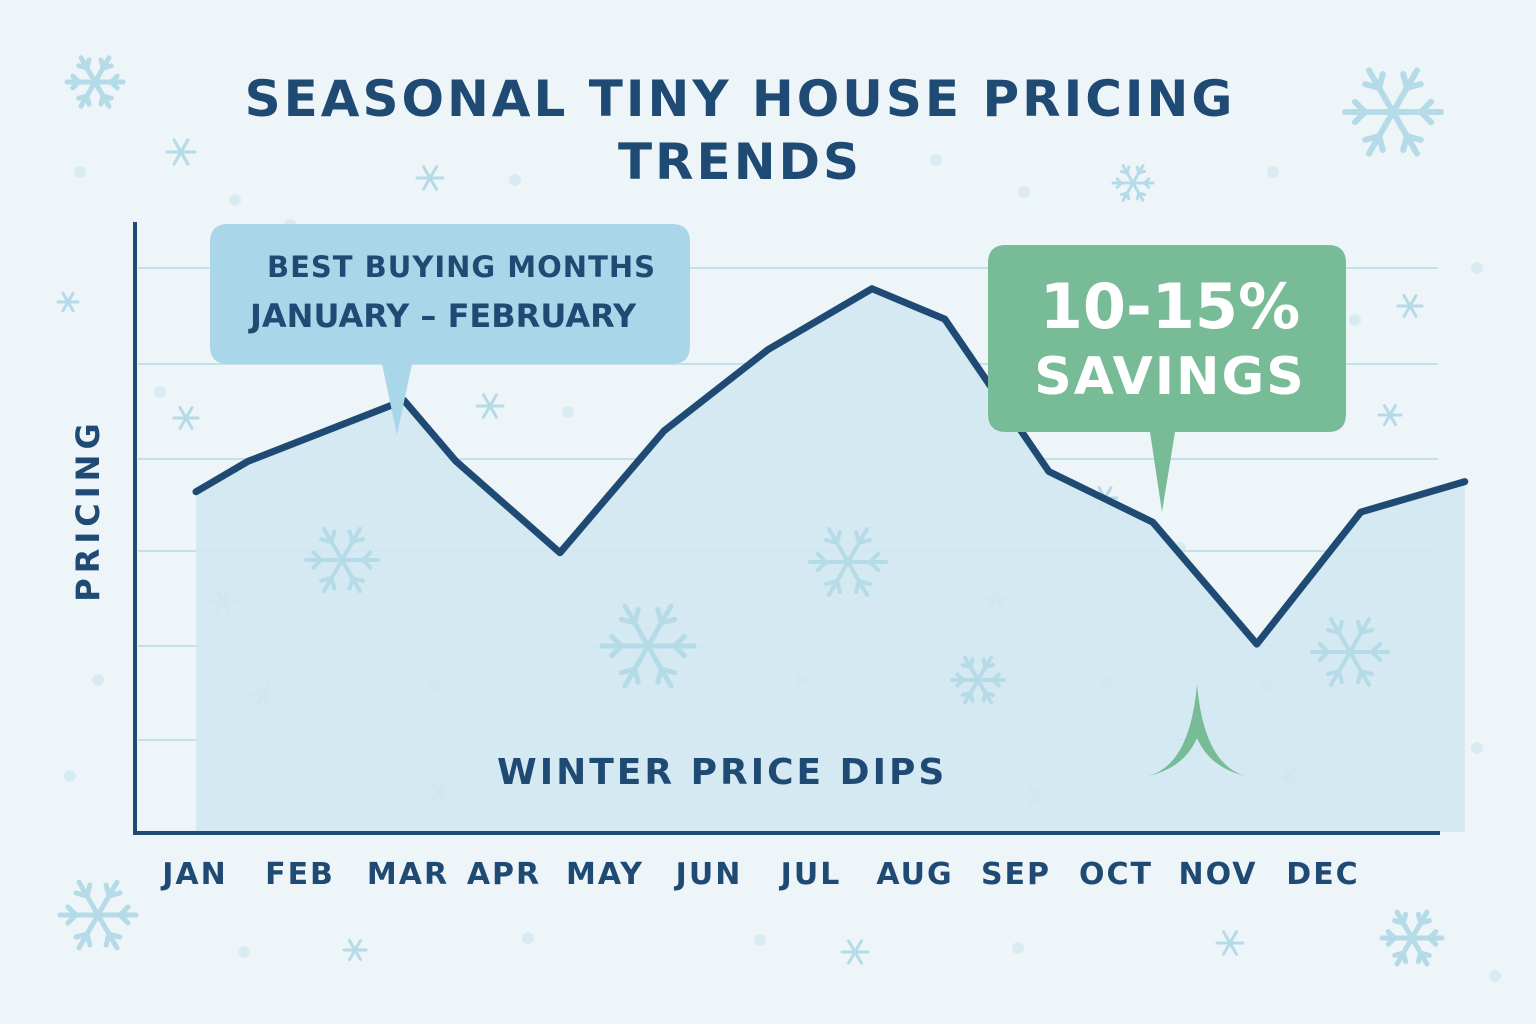 This screenshot has width=1536, height=1024. I want to click on best-buying-callout-line-1: BEST BUYING MONTHS, so click(462, 267).